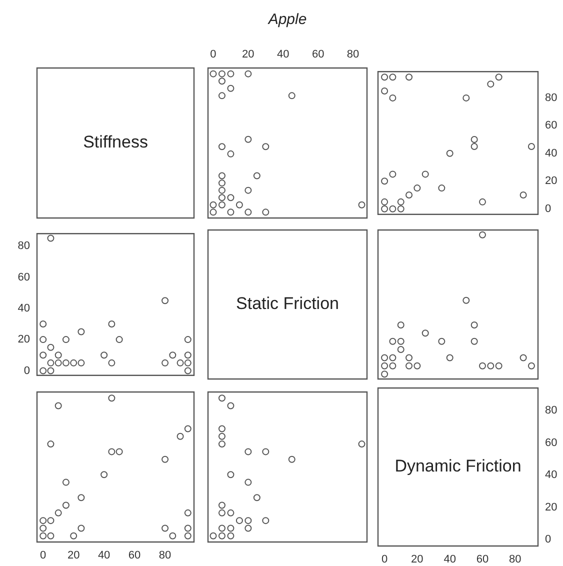 This screenshot has width=563, height=566. Describe the element at coordinates (450, 560) in the screenshot. I see `x-tick-label: 40` at that location.